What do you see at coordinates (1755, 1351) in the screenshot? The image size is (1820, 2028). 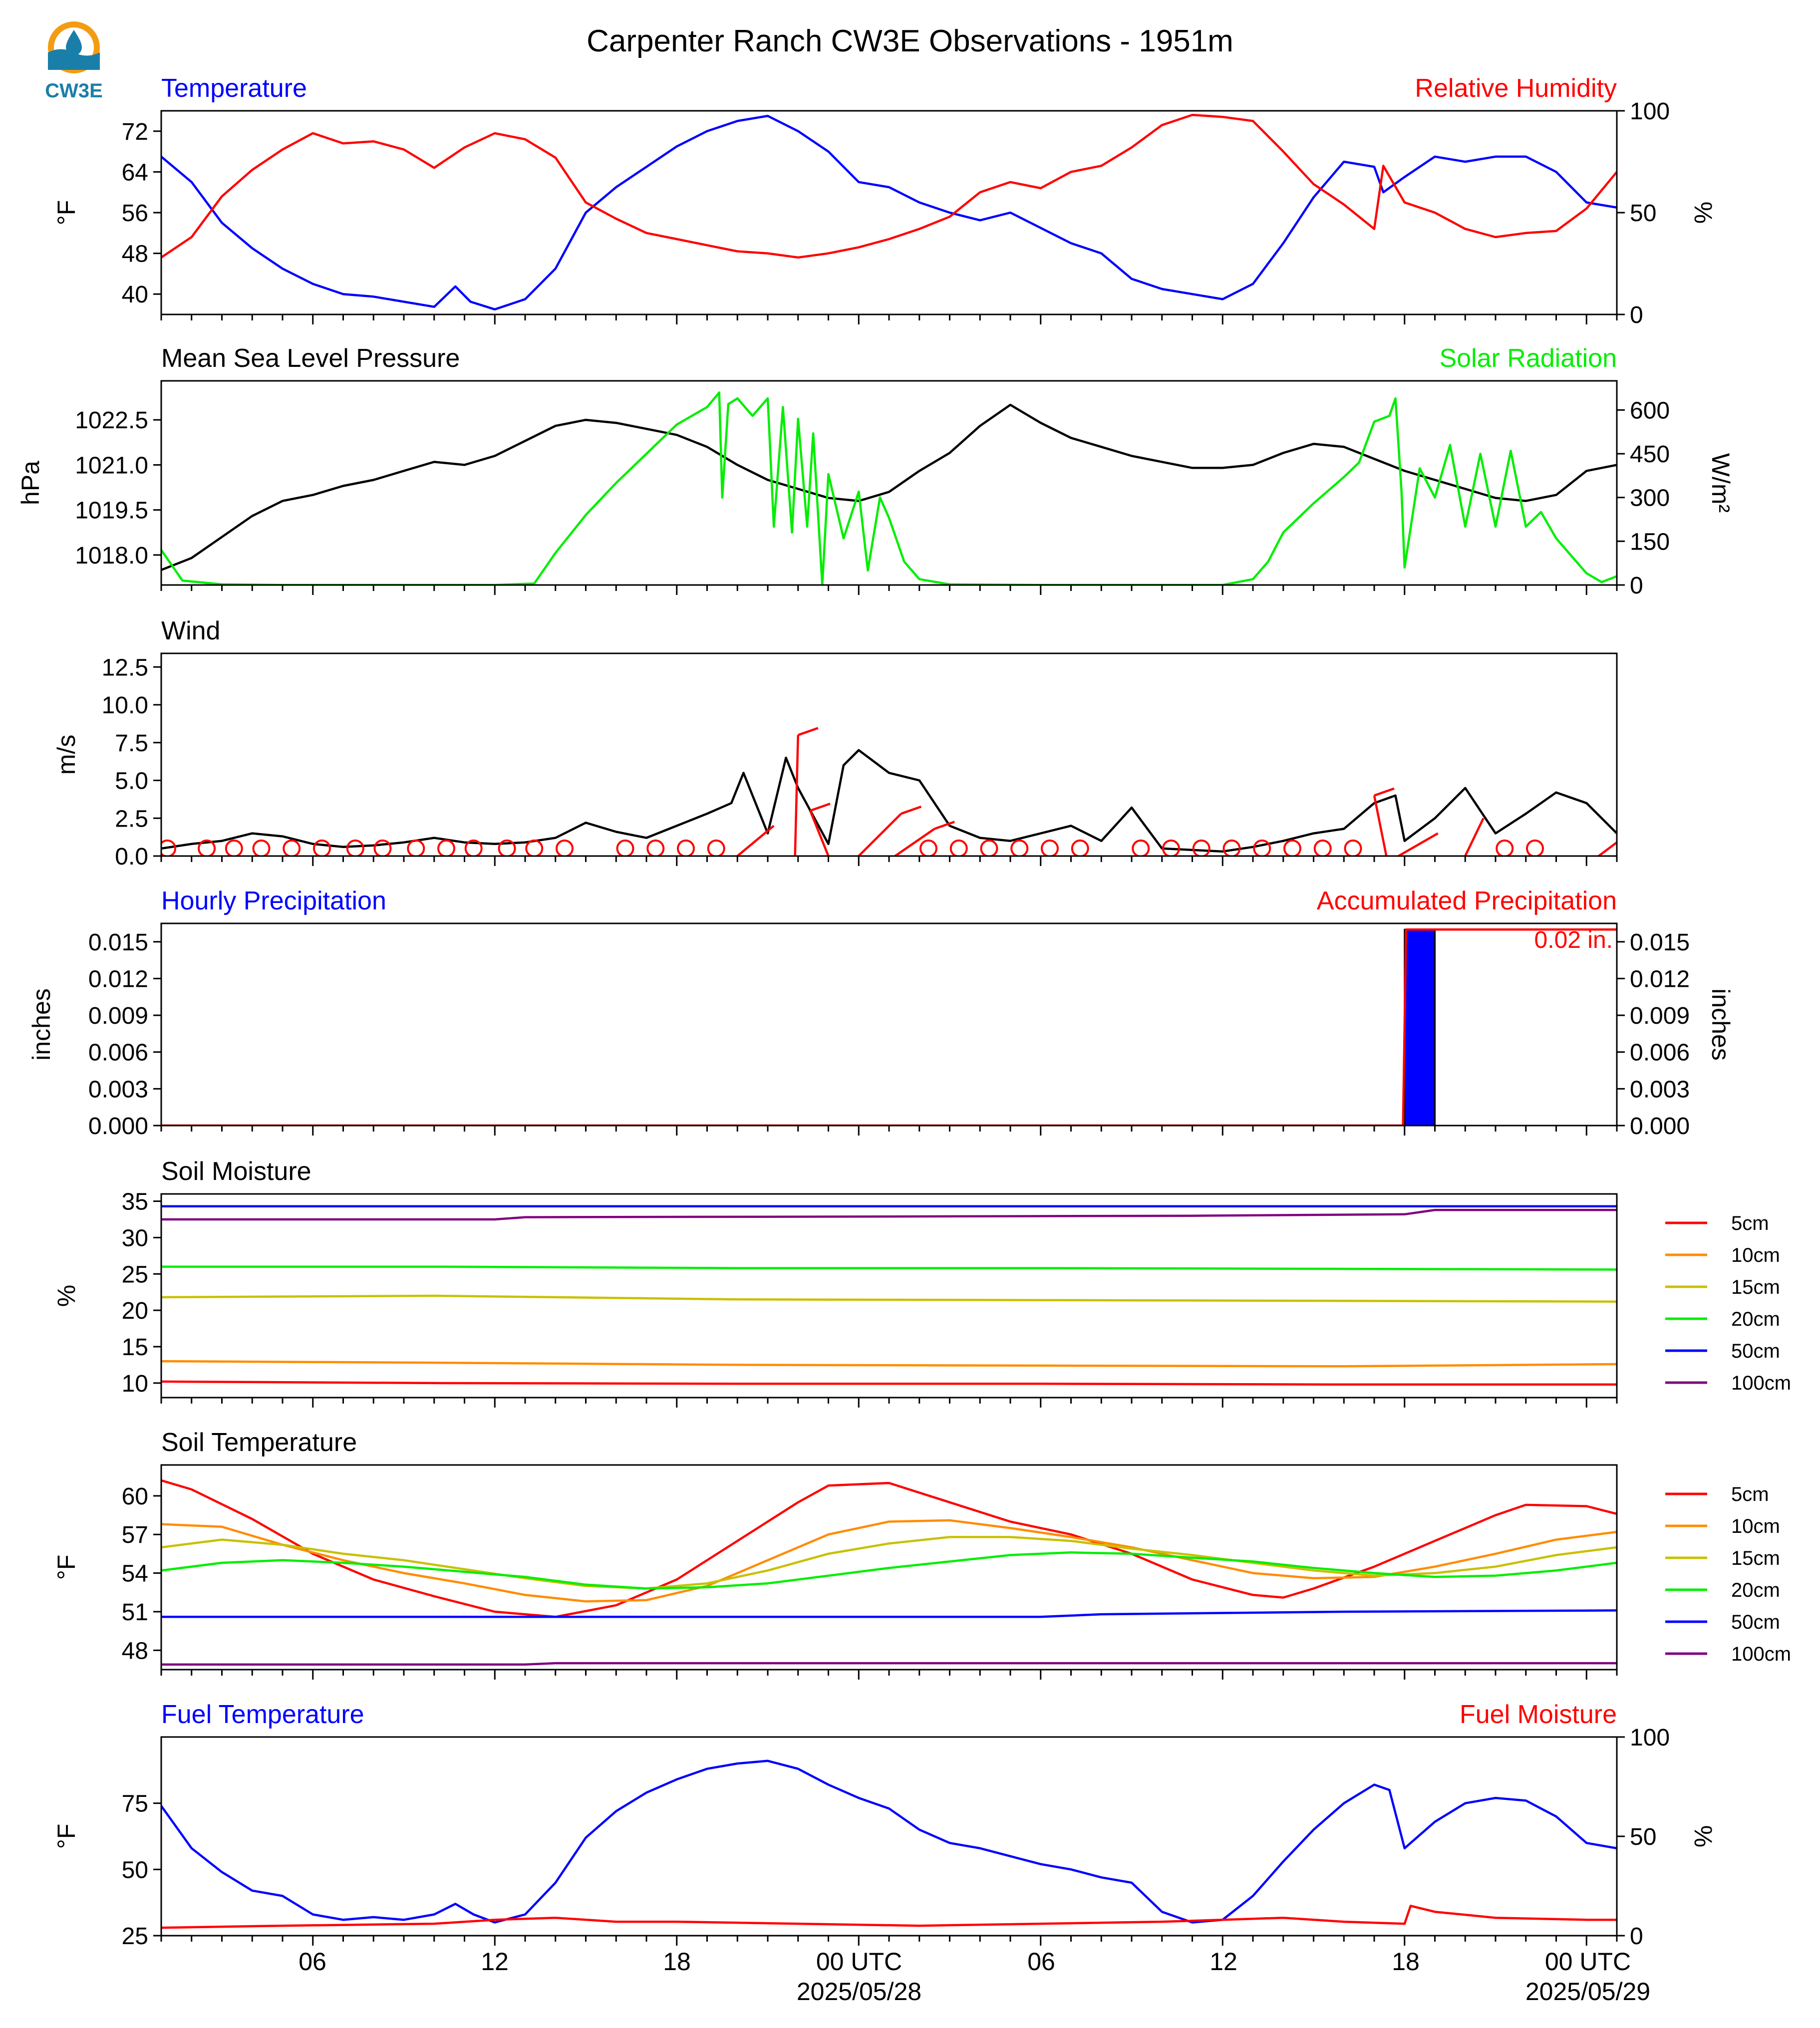 I see `legend-label: 50cm` at bounding box center [1755, 1351].